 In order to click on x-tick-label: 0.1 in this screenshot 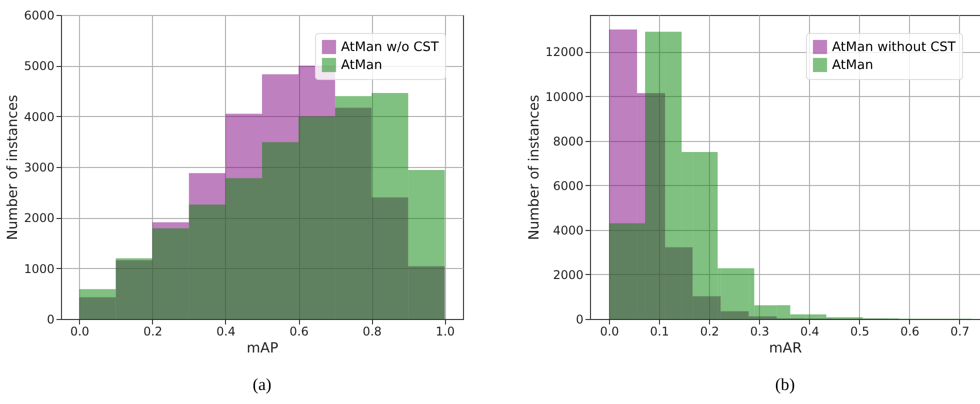, I will do `click(660, 331)`.